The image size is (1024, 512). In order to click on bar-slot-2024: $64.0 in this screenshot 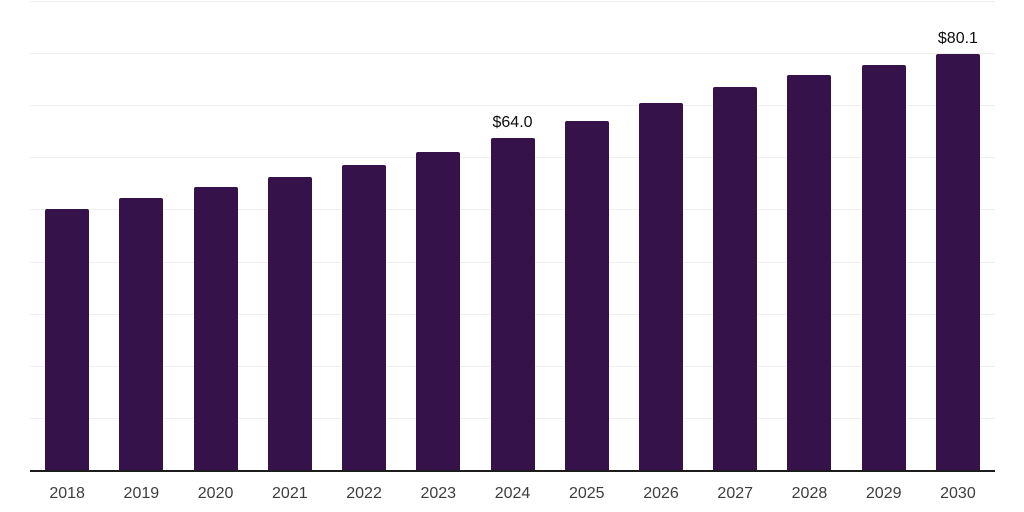, I will do `click(512, 236)`.